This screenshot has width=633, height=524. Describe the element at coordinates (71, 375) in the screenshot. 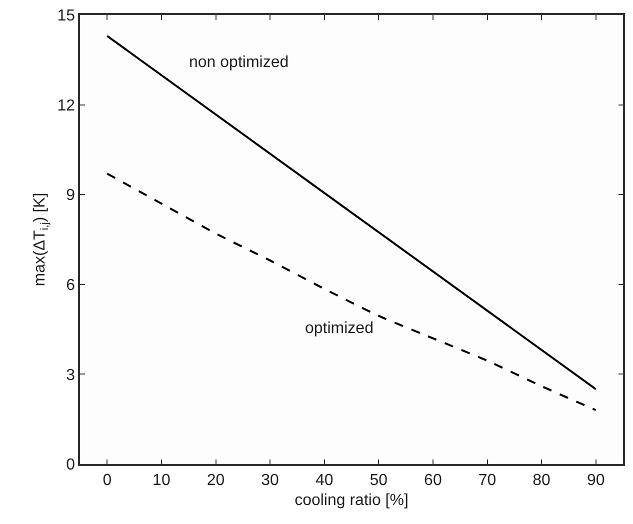

I see `y-tick-label: 3` at that location.